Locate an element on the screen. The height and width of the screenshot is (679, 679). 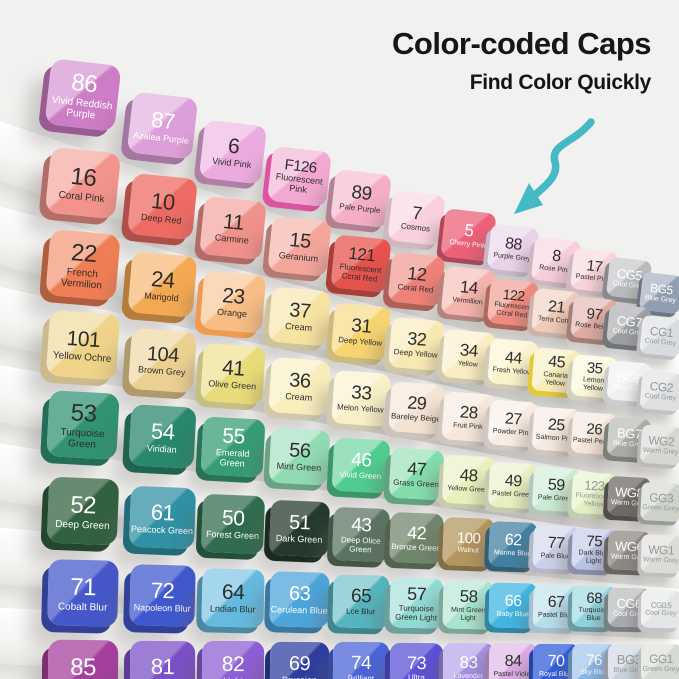
cap-code: 72 is located at coordinates (162, 590).